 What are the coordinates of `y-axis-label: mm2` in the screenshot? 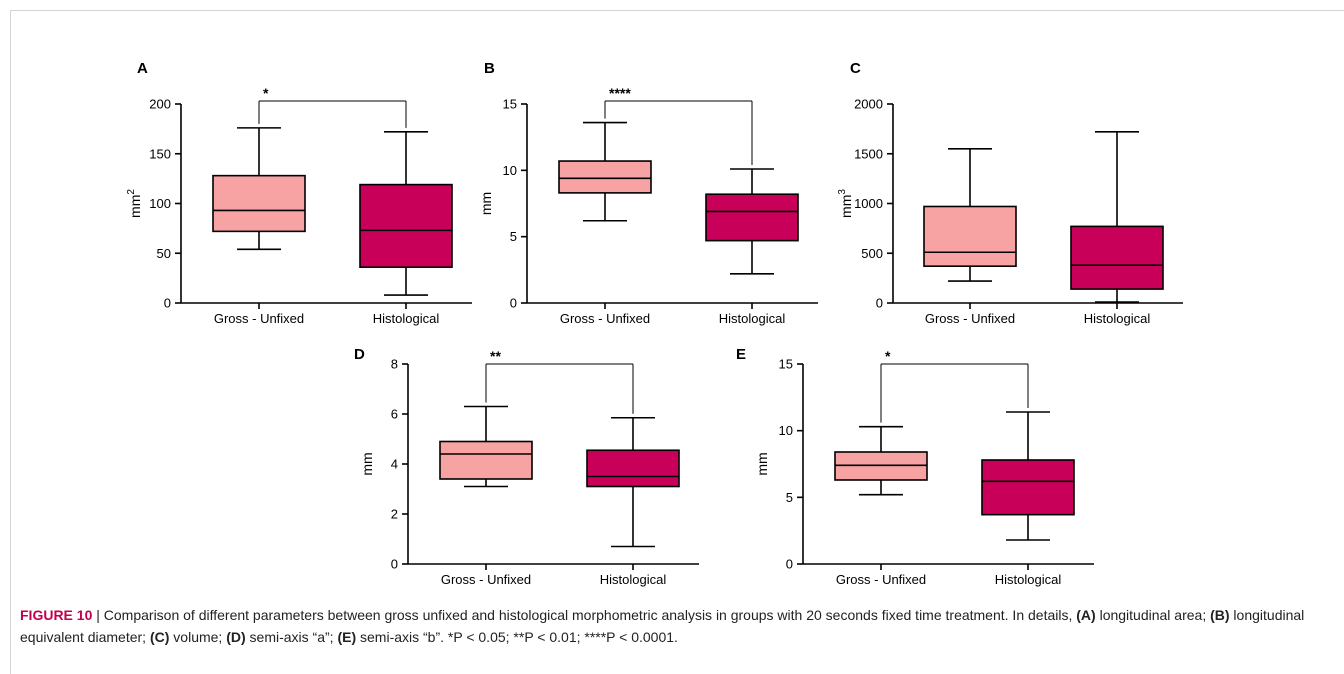 It's located at (134, 203).